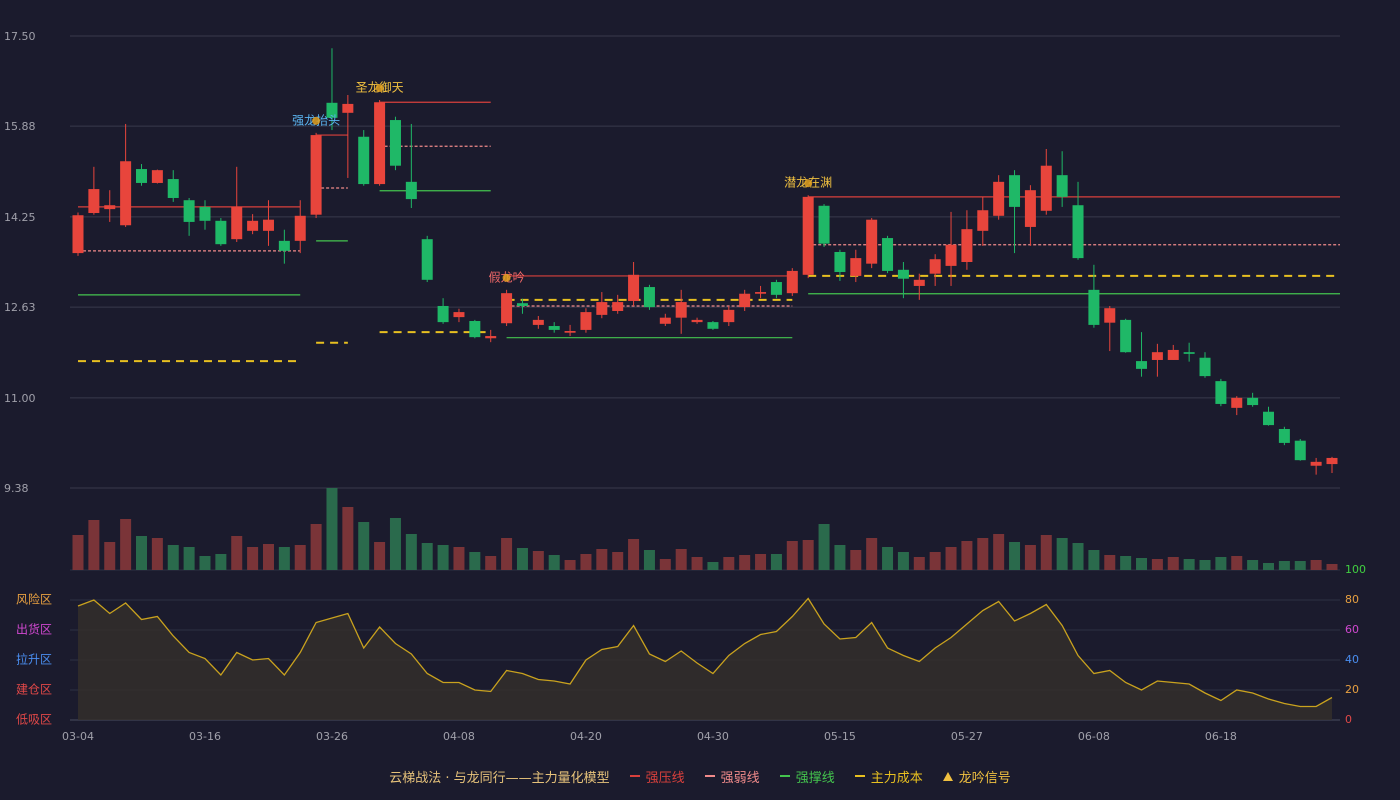  I want to click on x-tick-label: 04-30, so click(713, 736).